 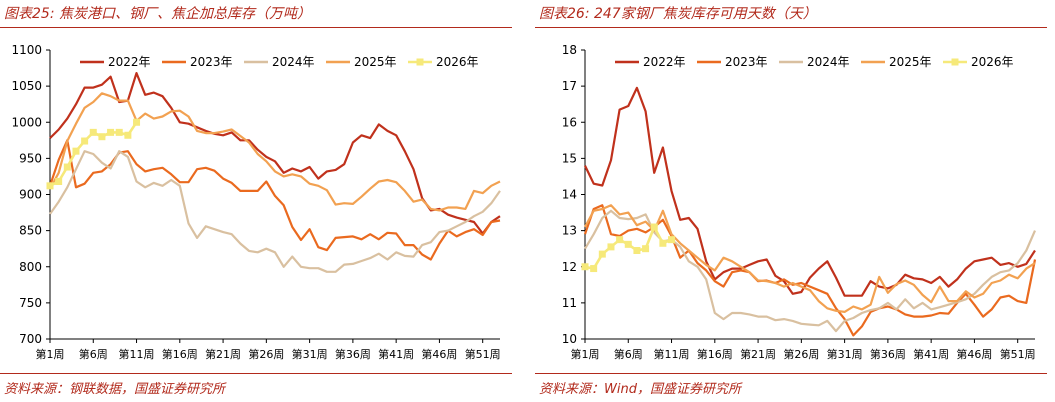 What do you see at coordinates (955, 62) in the screenshot?
I see `right-legend-marker` at bounding box center [955, 62].